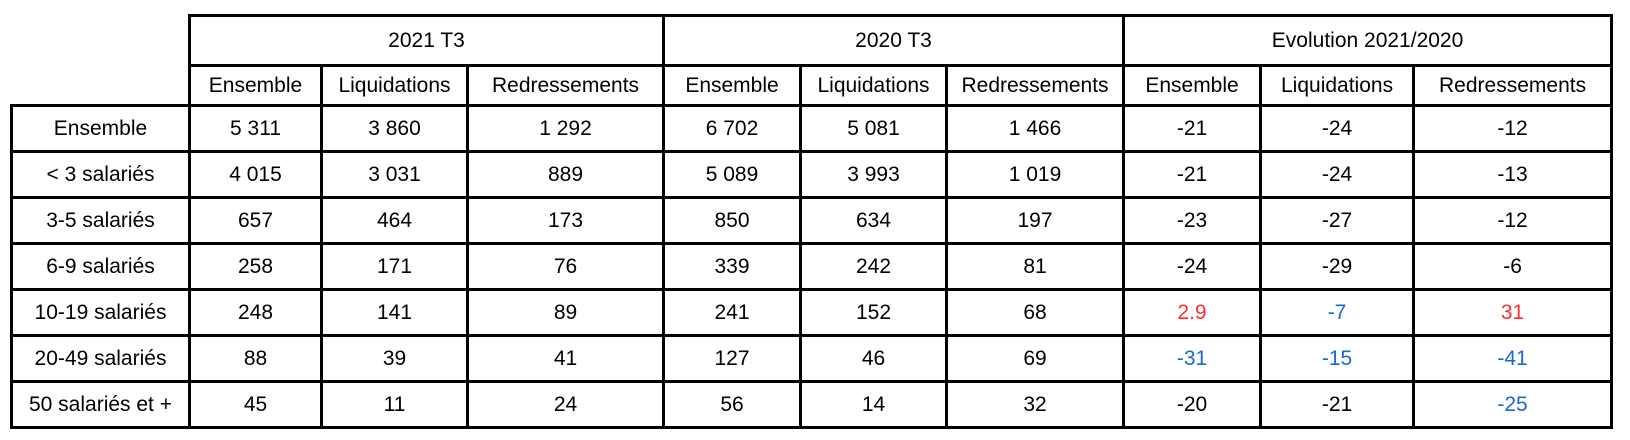 This screenshot has width=1630, height=440. I want to click on table-cell: 5 311, so click(255, 128).